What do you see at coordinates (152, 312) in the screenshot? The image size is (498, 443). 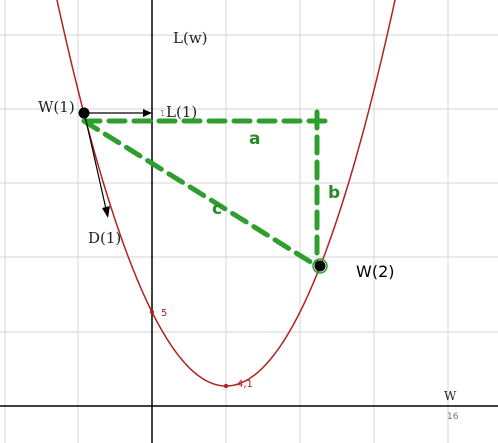 I see `y-intercept-point` at bounding box center [152, 312].